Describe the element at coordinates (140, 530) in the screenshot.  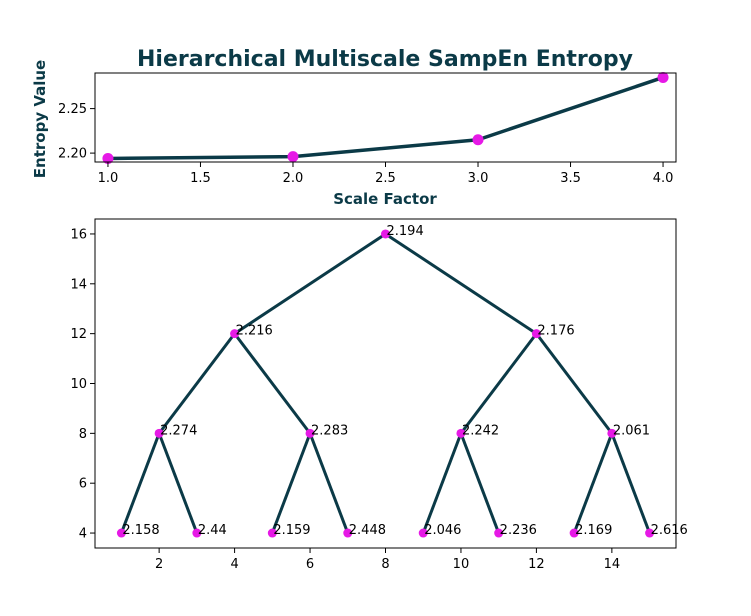
I see `tree-node-label: 2.158` at that location.